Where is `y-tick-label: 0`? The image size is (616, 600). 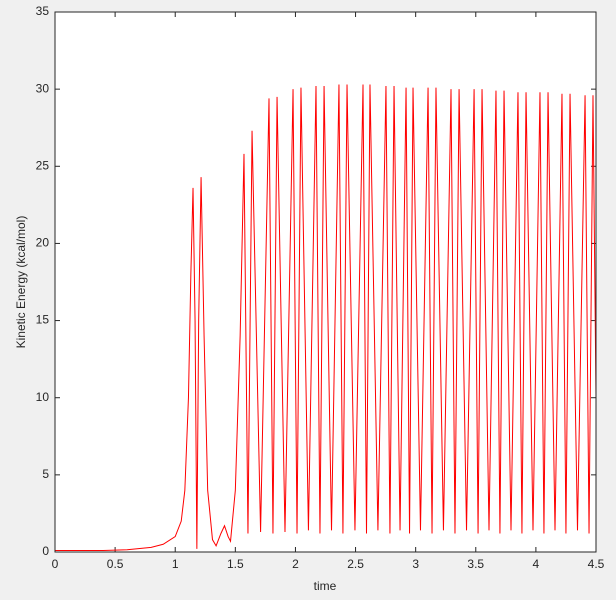 y-tick-label: 0 is located at coordinates (45, 551).